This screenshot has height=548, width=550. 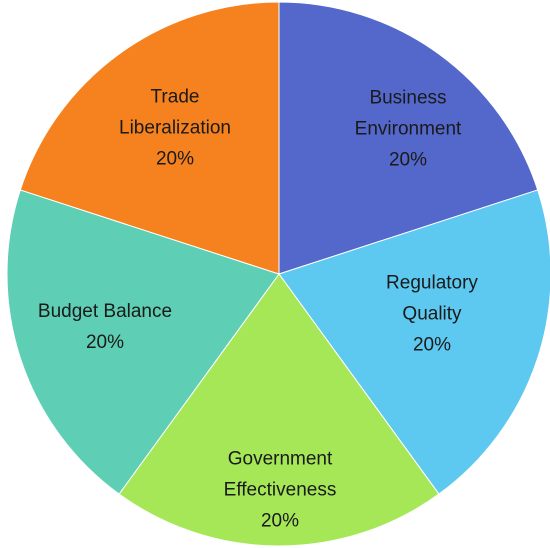 I want to click on slice-label: Business Environment 20%, so click(x=408, y=129).